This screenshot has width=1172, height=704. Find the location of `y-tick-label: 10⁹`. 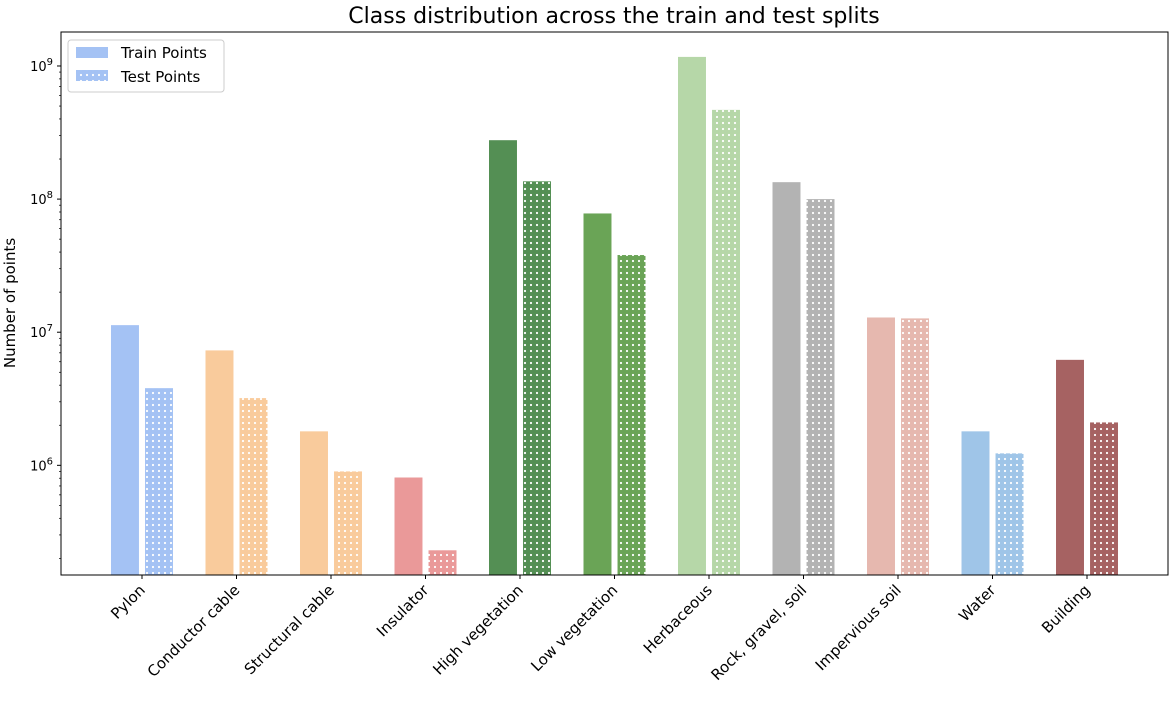

y-tick-label: 10⁹ is located at coordinates (41, 66).